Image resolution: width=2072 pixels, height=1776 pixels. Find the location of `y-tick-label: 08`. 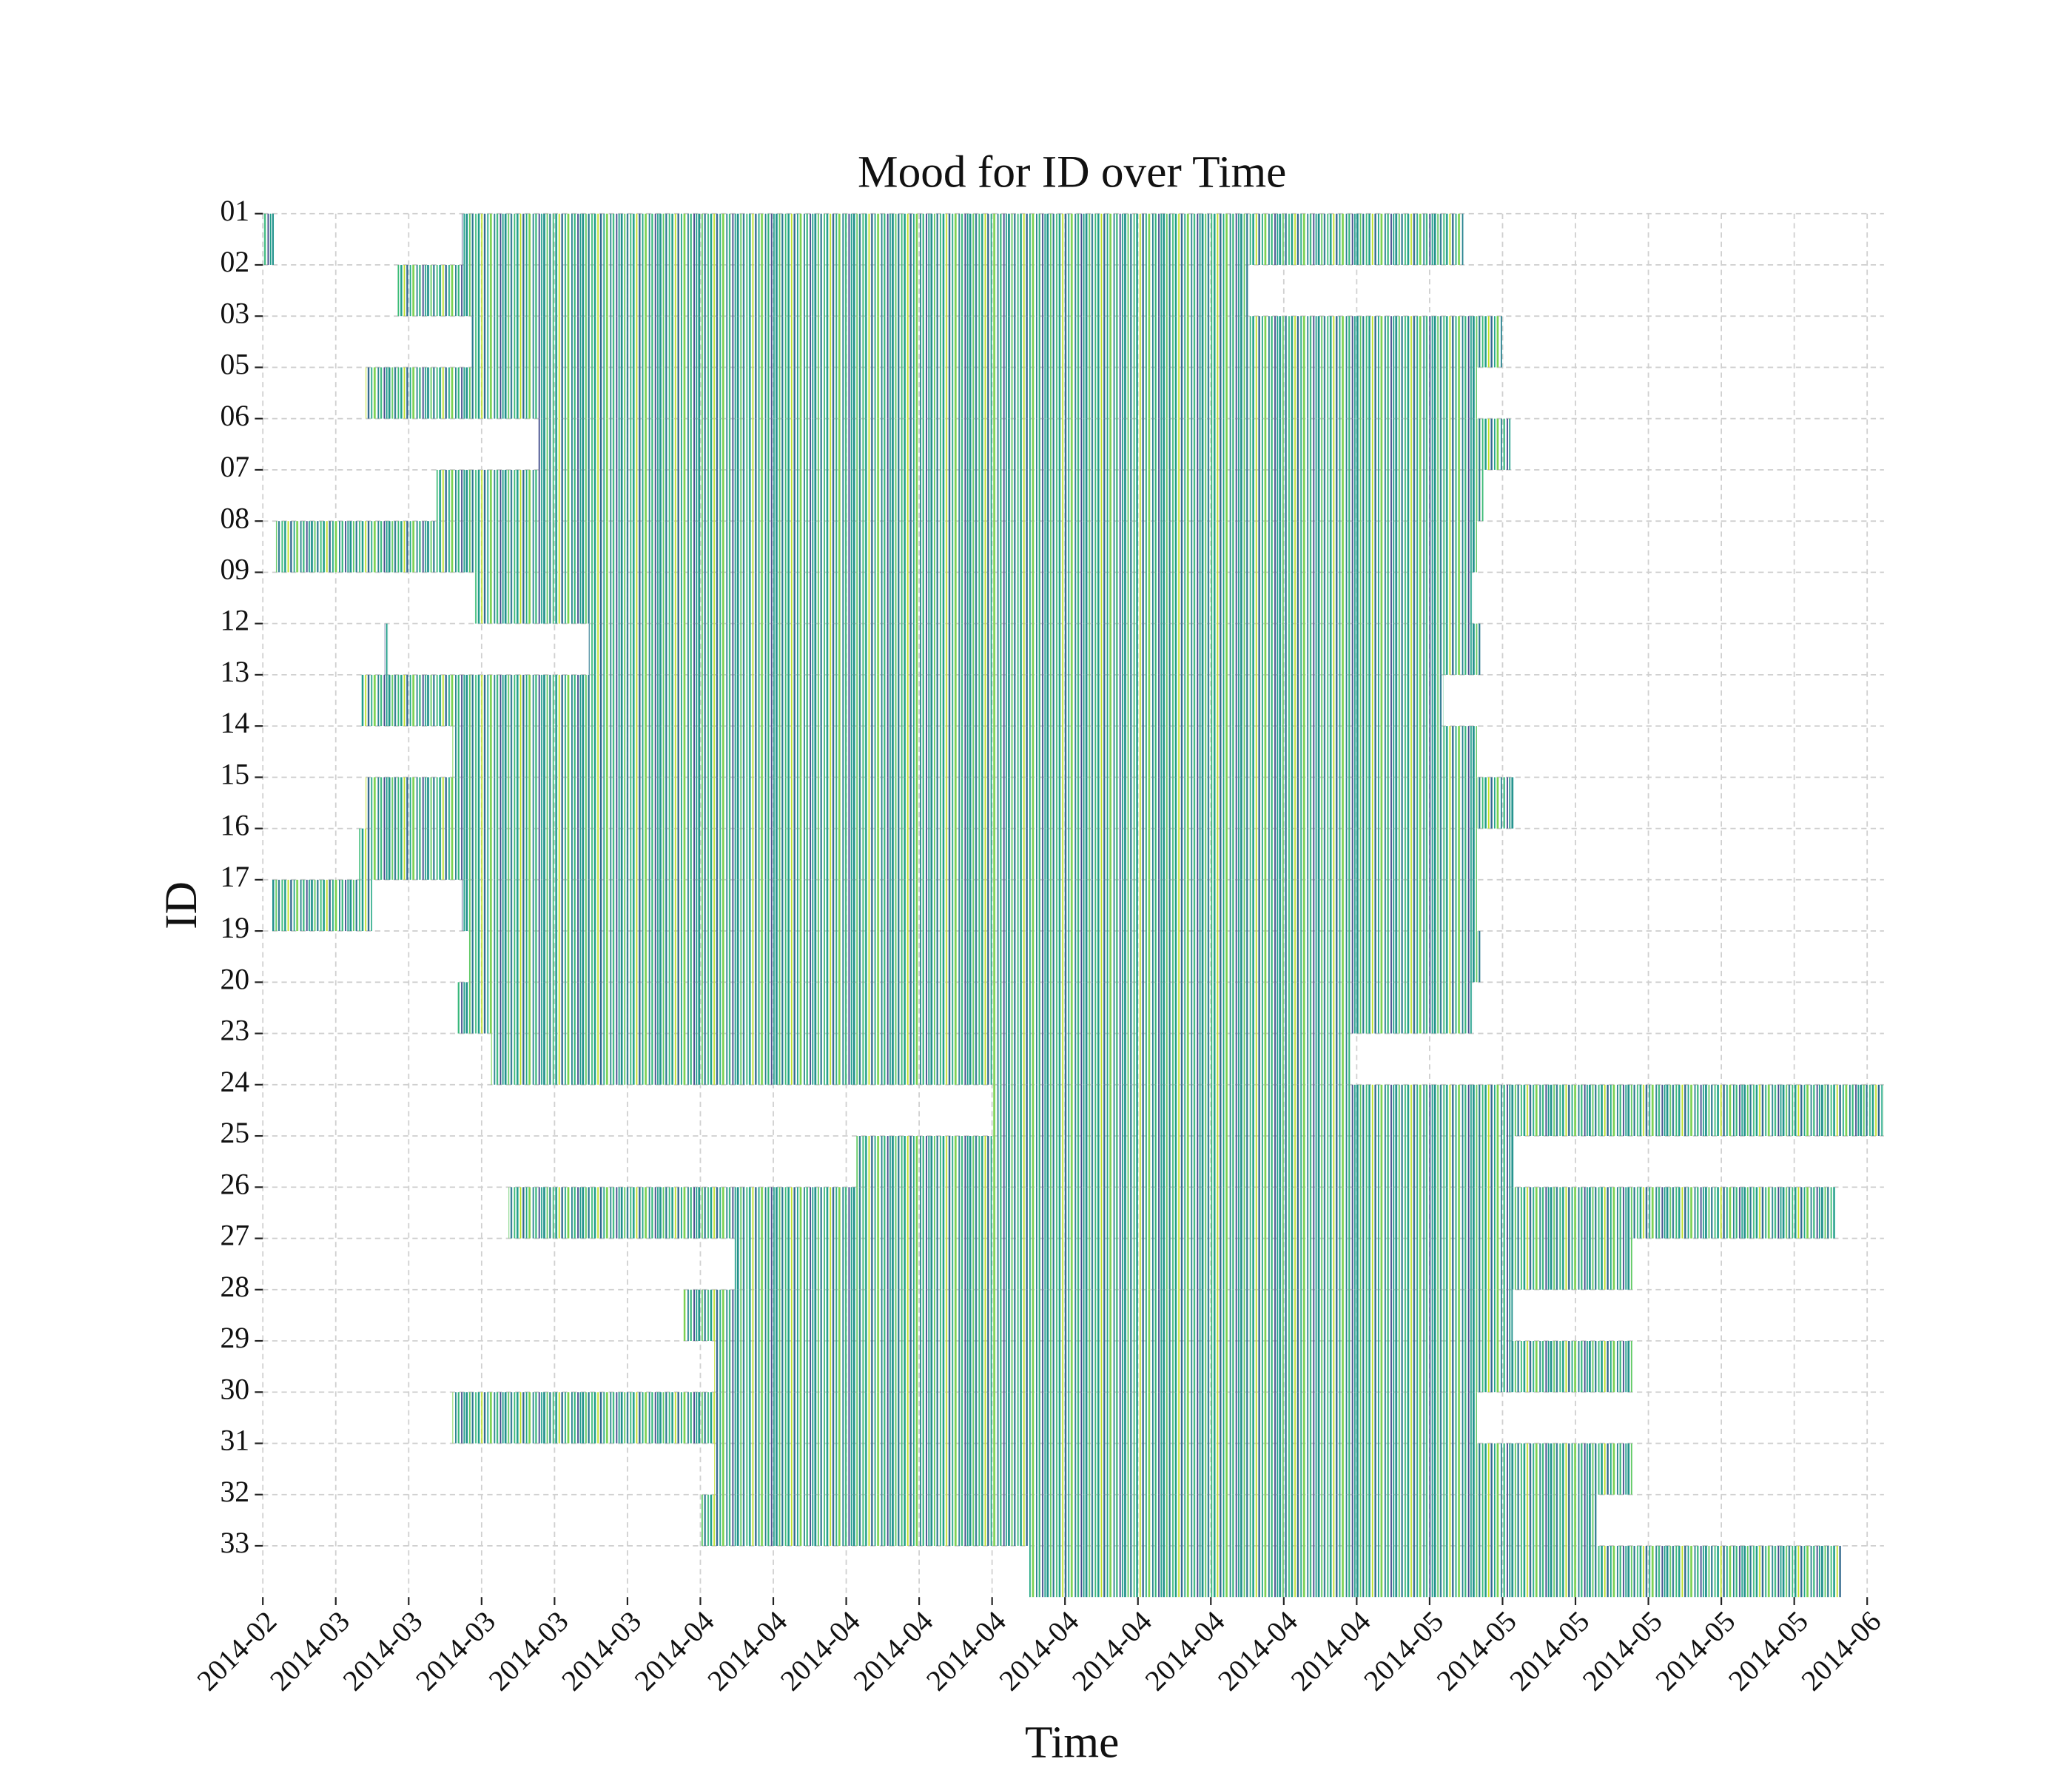

y-tick-label: 08 is located at coordinates (234, 518).